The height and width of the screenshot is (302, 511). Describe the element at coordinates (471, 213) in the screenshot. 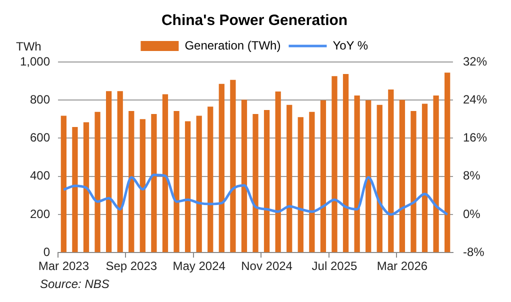

I see `y2-tick-label: 0%` at that location.